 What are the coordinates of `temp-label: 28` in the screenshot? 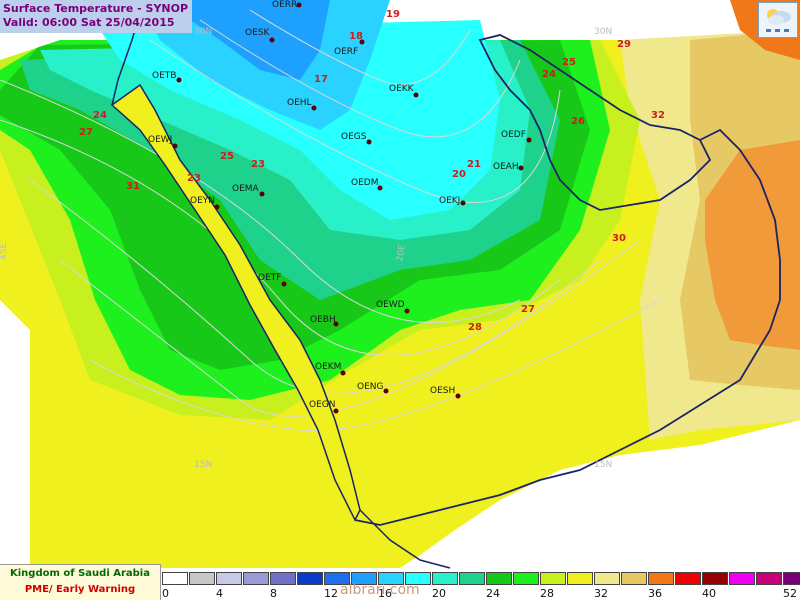 It's located at (475, 327).